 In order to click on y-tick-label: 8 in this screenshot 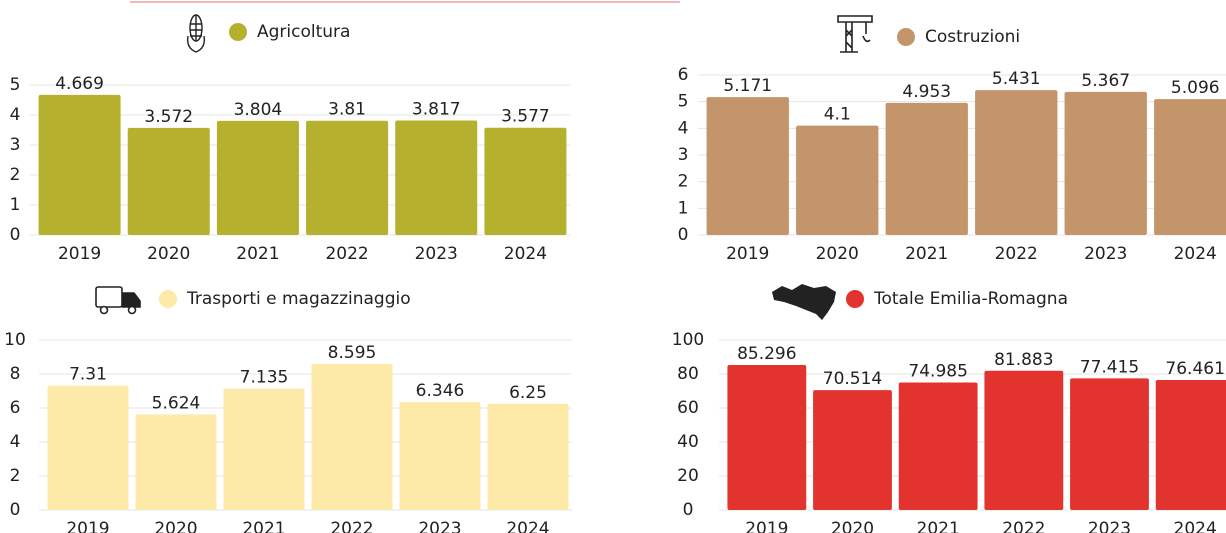, I will do `click(15, 374)`.